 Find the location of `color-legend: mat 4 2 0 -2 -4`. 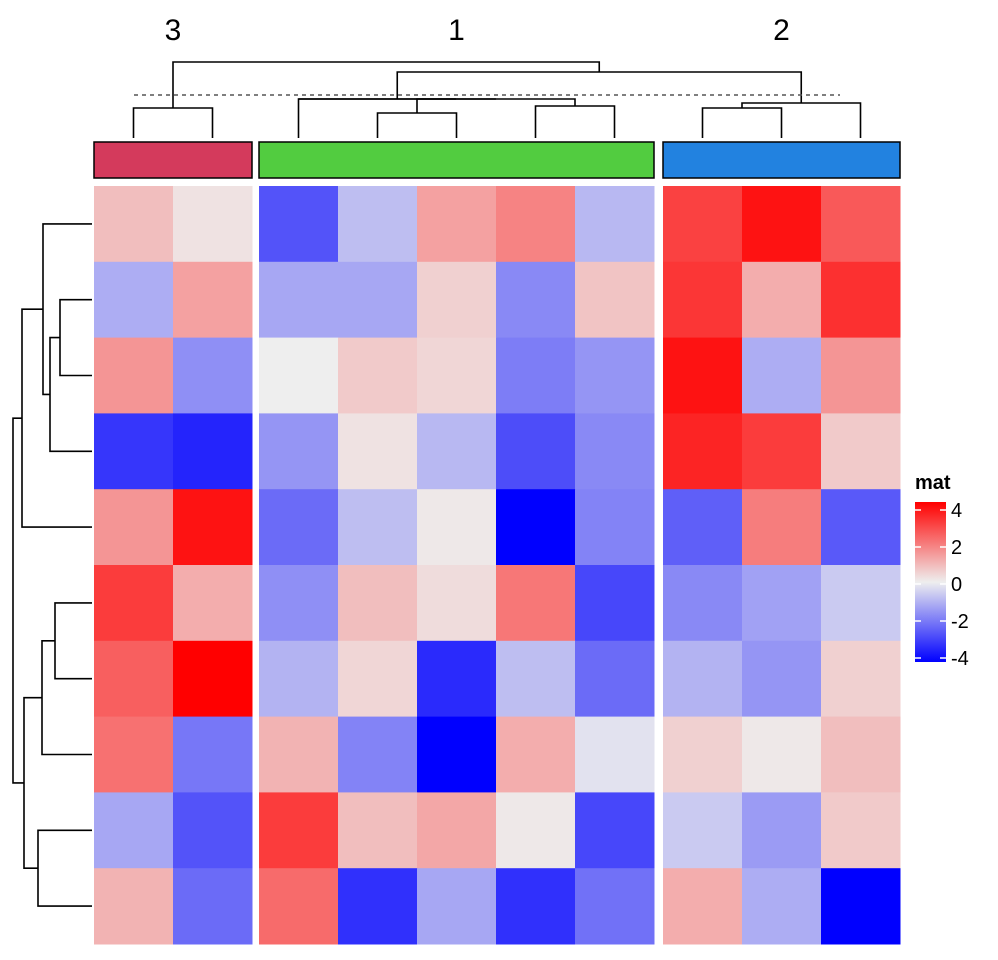

color-legend: mat 4 2 0 -2 -4 is located at coordinates (942, 571).